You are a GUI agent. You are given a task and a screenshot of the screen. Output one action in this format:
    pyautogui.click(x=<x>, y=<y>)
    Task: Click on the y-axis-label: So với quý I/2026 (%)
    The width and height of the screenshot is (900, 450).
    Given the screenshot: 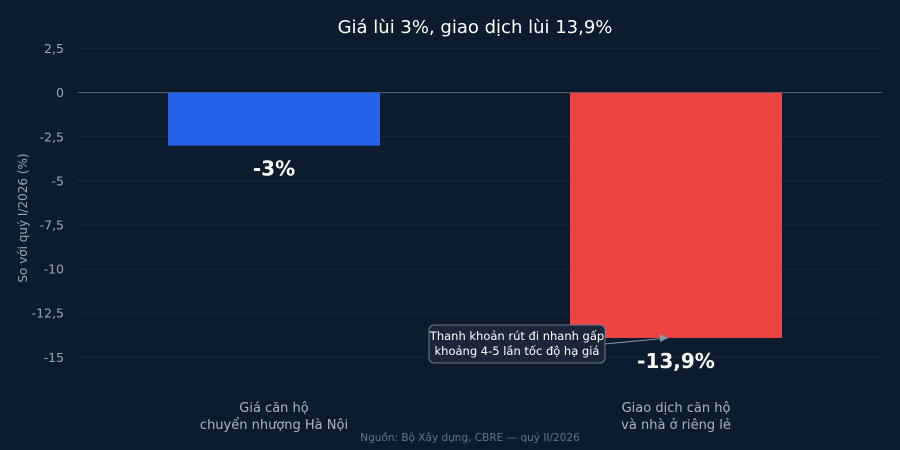 What is the action you would take?
    pyautogui.click(x=23, y=217)
    